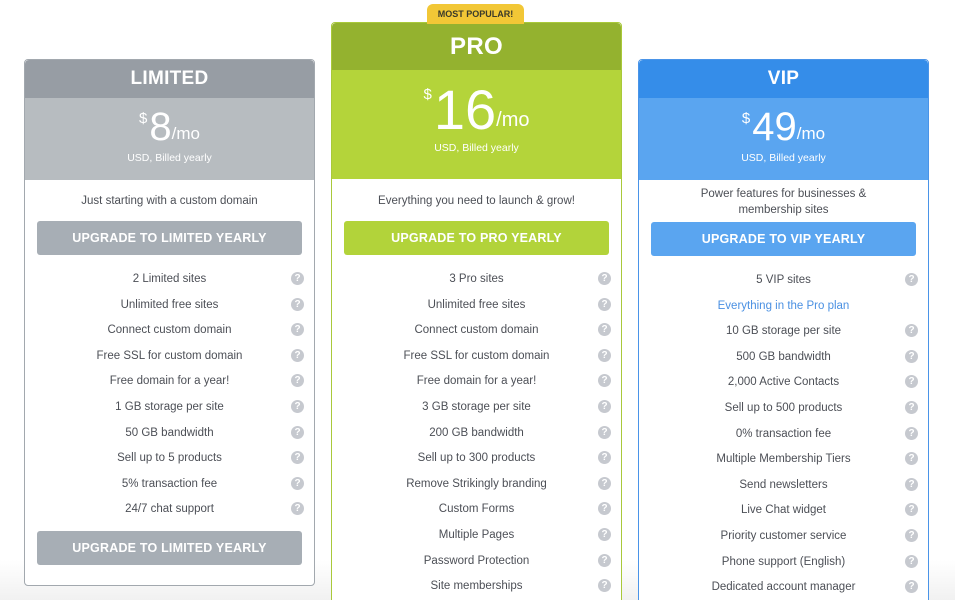 The width and height of the screenshot is (955, 600). What do you see at coordinates (783, 484) in the screenshot?
I see `feature-label: Send newsletters` at bounding box center [783, 484].